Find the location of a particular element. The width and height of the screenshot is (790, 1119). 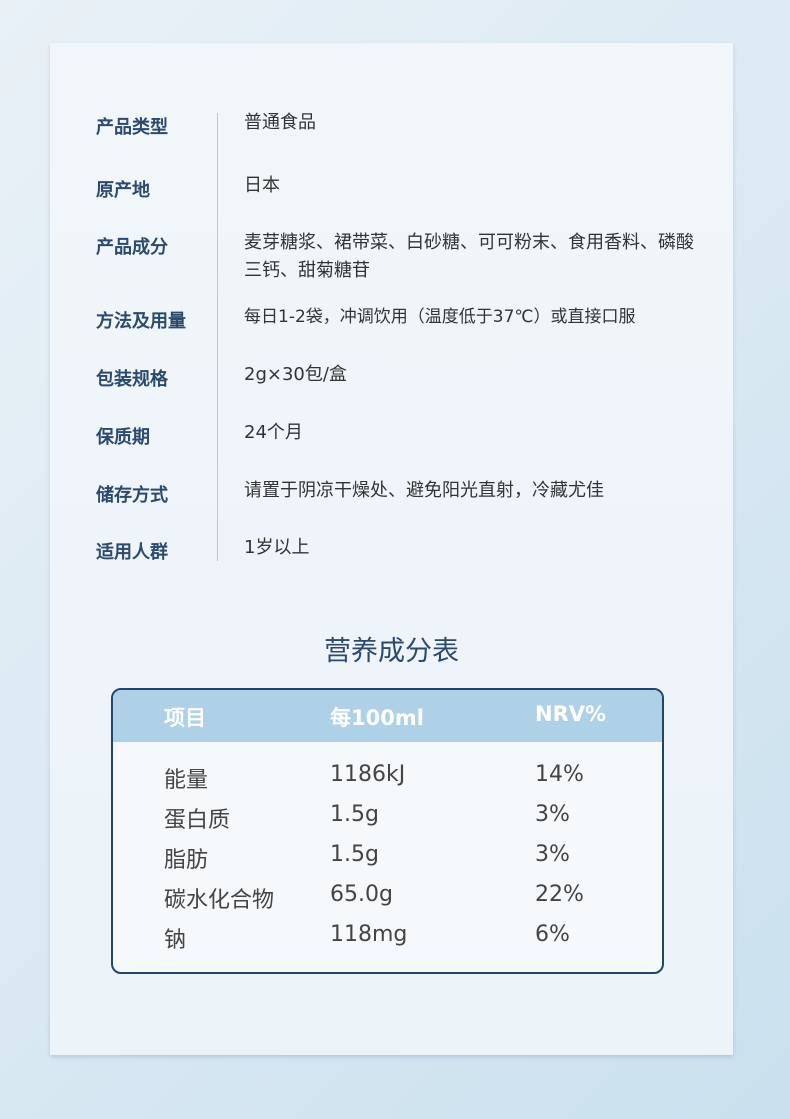

header-nrv: NRV% is located at coordinates (571, 714).